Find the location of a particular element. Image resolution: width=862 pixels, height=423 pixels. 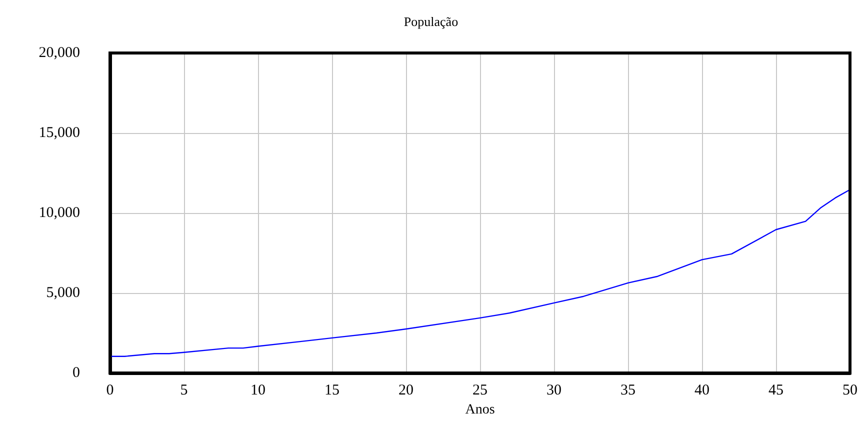

x-tick-label: 20 is located at coordinates (406, 390).